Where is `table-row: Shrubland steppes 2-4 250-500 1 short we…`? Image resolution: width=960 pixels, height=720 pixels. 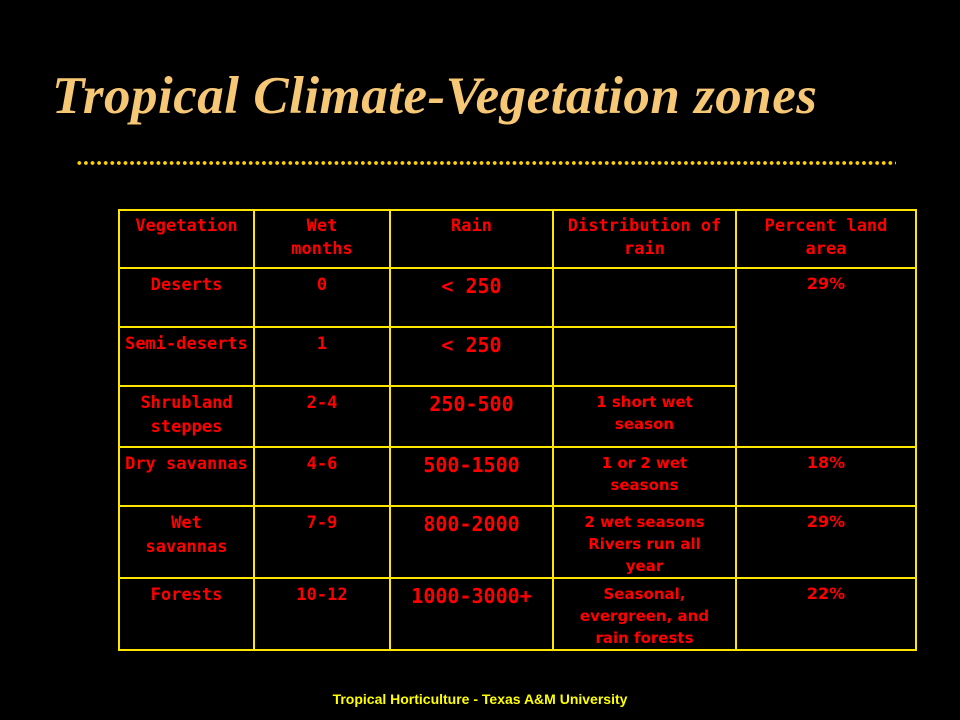
table-row: Shrubland steppes 2-4 250-500 1 short we… is located at coordinates (517, 416).